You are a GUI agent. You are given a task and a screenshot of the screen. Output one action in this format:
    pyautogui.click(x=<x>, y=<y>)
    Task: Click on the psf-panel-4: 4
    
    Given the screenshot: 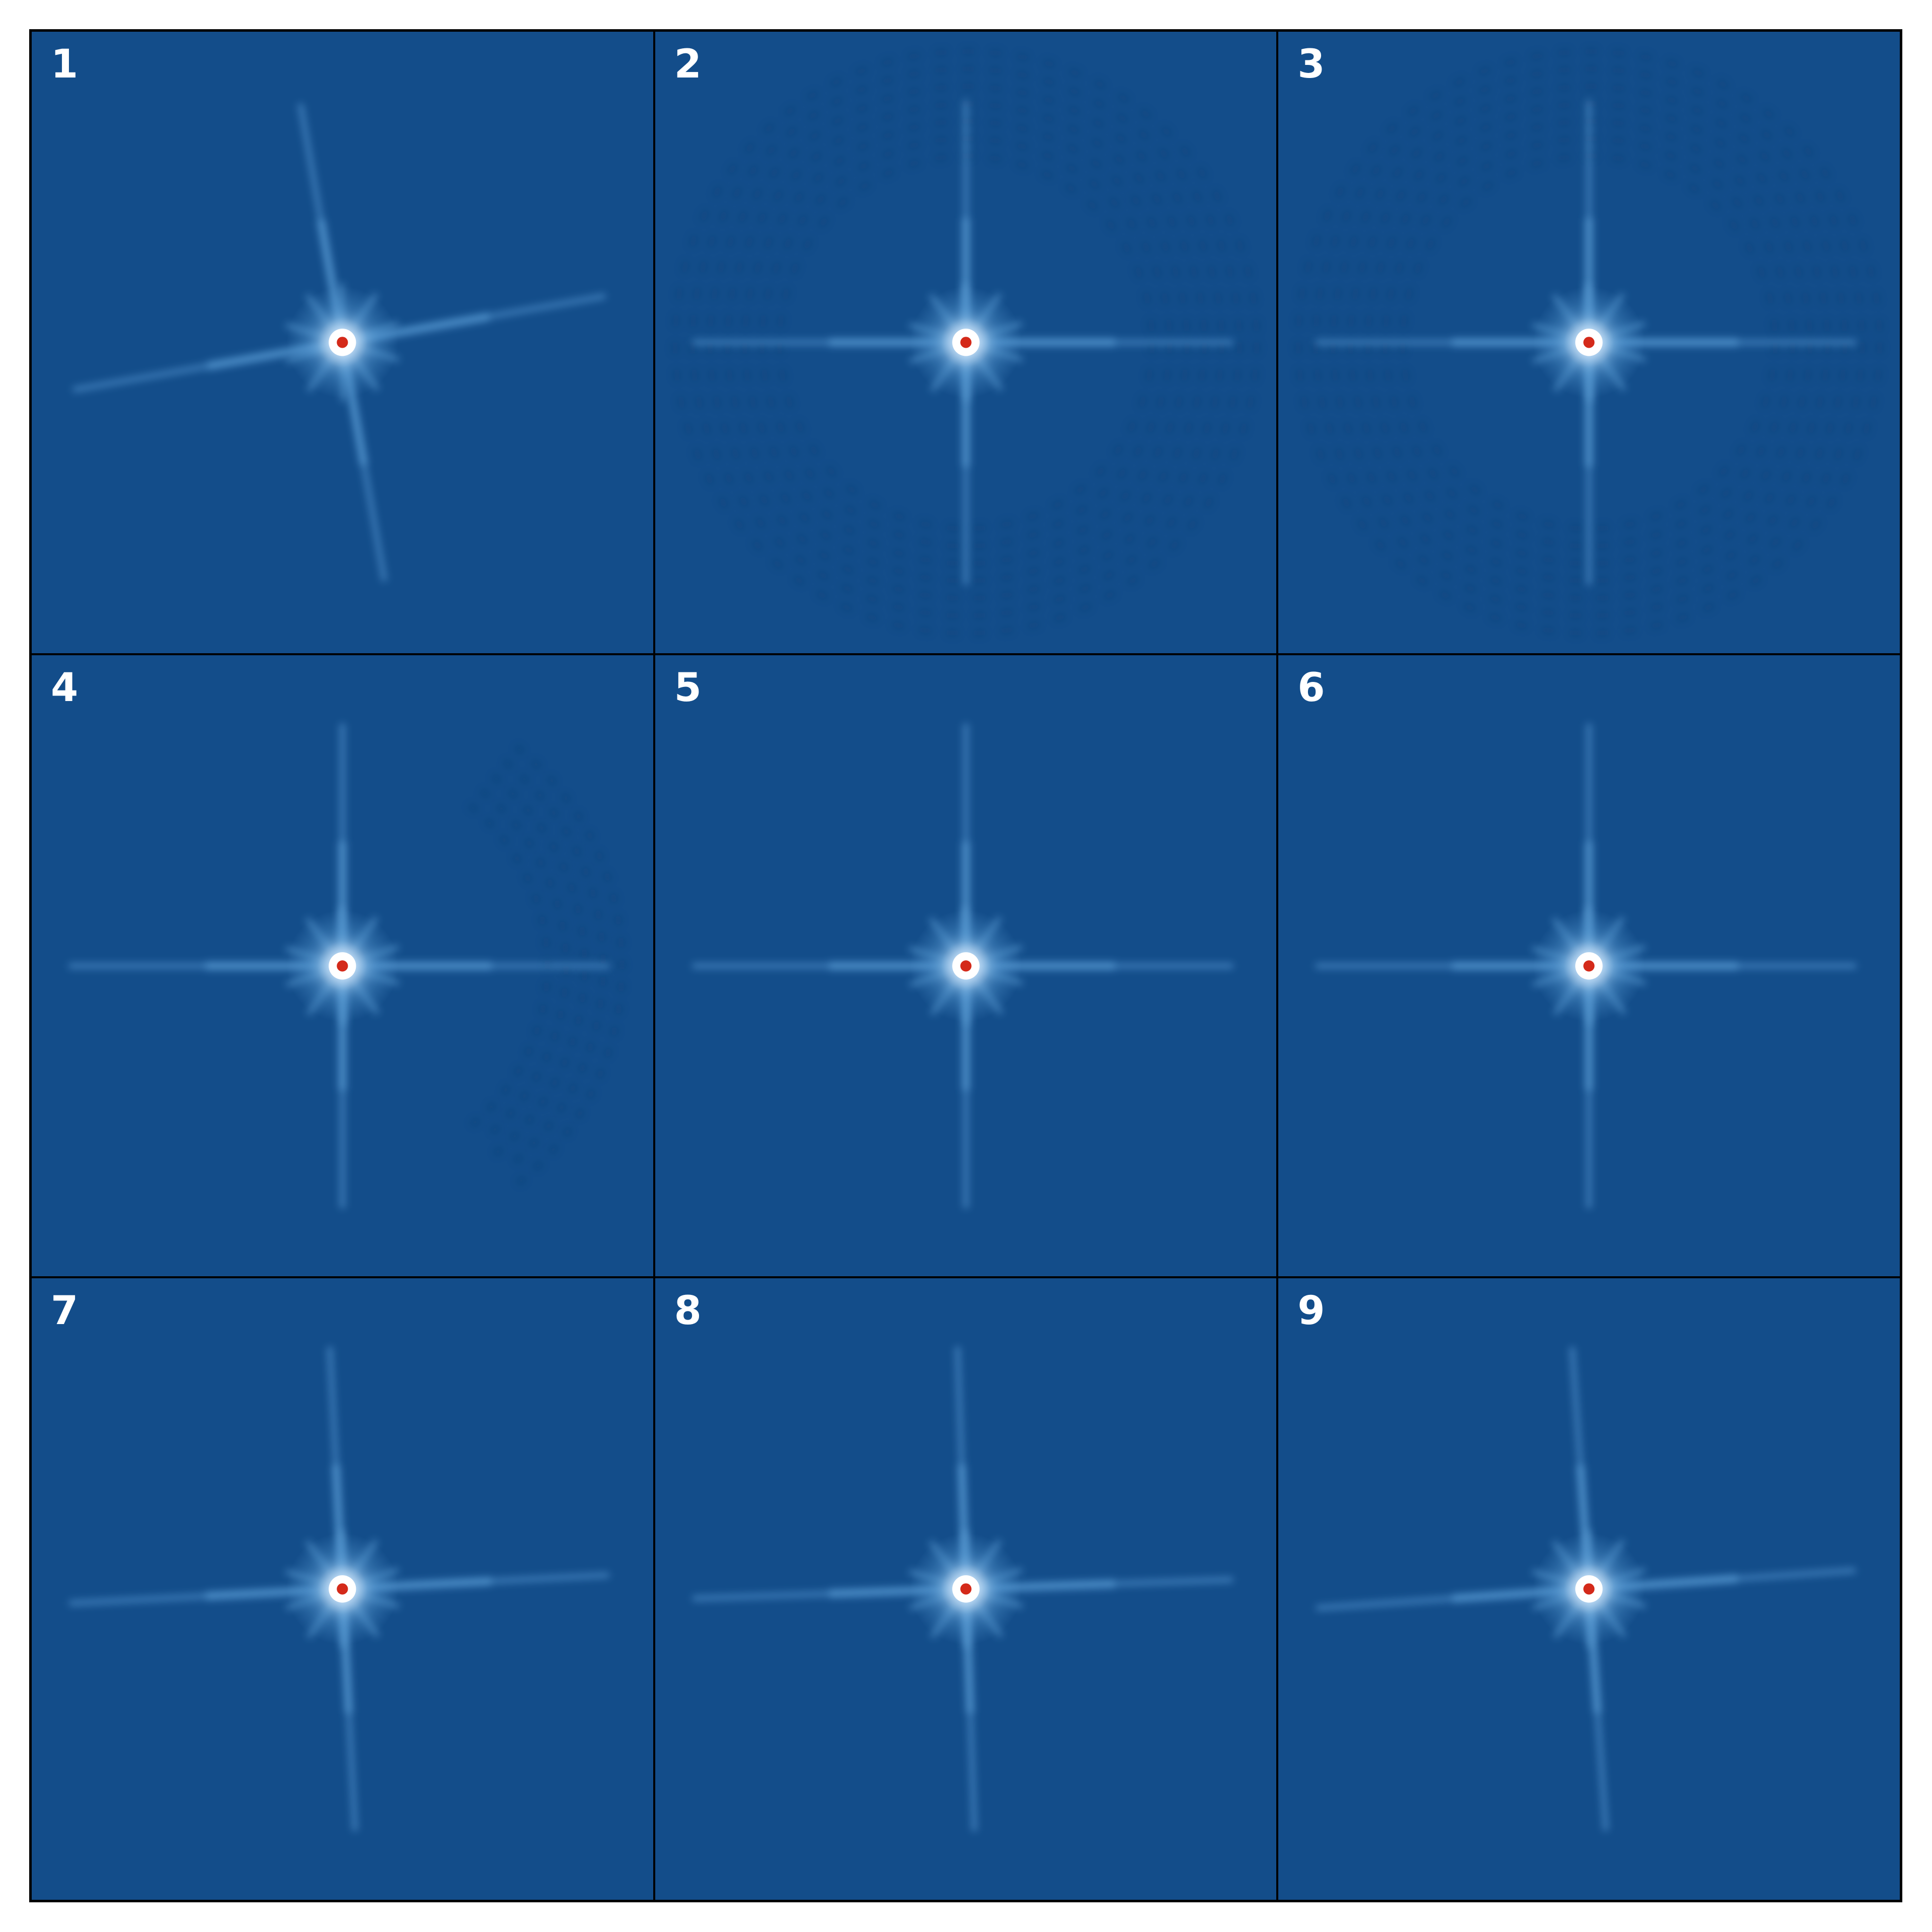 What is the action you would take?
    pyautogui.click(x=342, y=966)
    